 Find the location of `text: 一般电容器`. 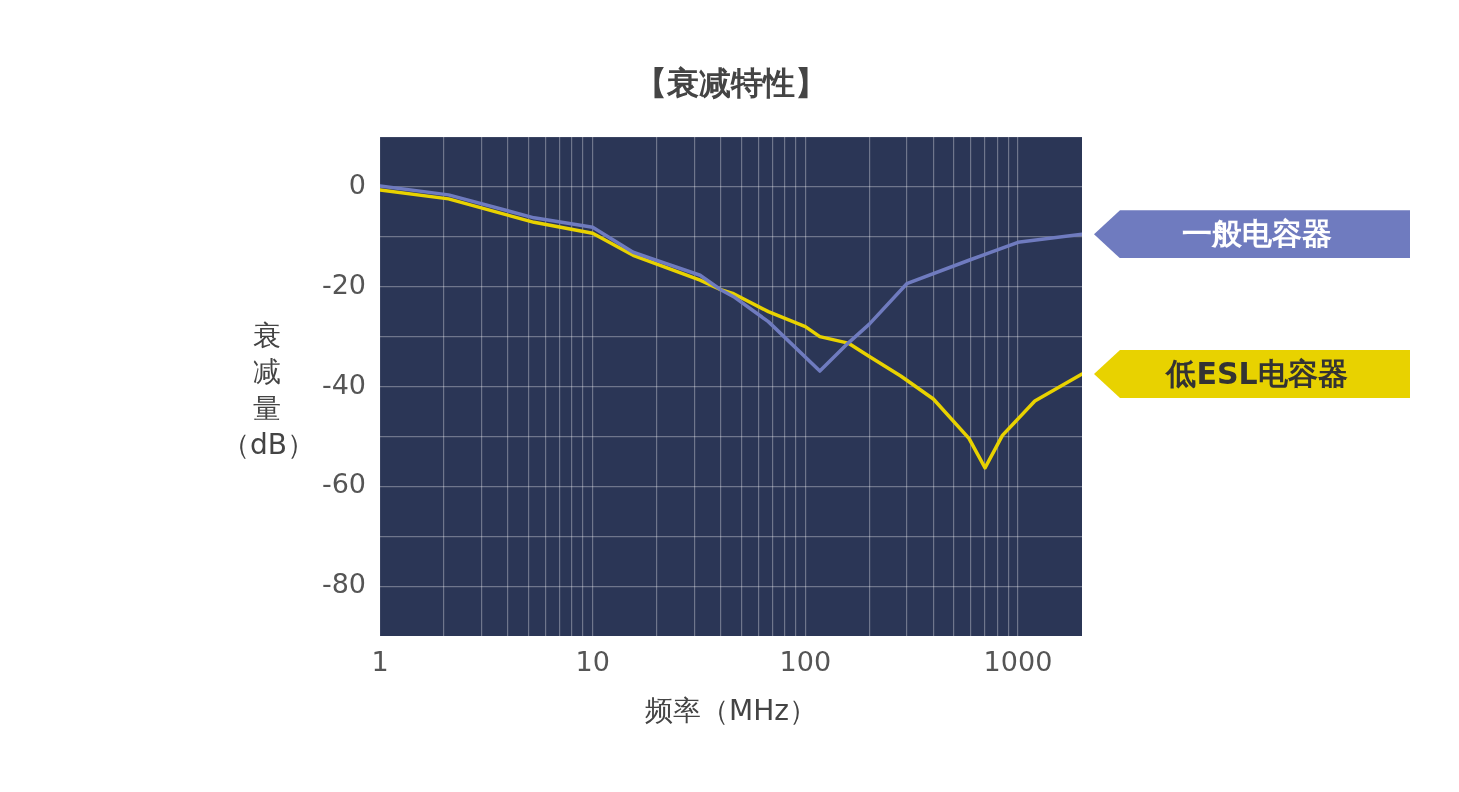

text: 一般电容器 is located at coordinates (1252, 234).